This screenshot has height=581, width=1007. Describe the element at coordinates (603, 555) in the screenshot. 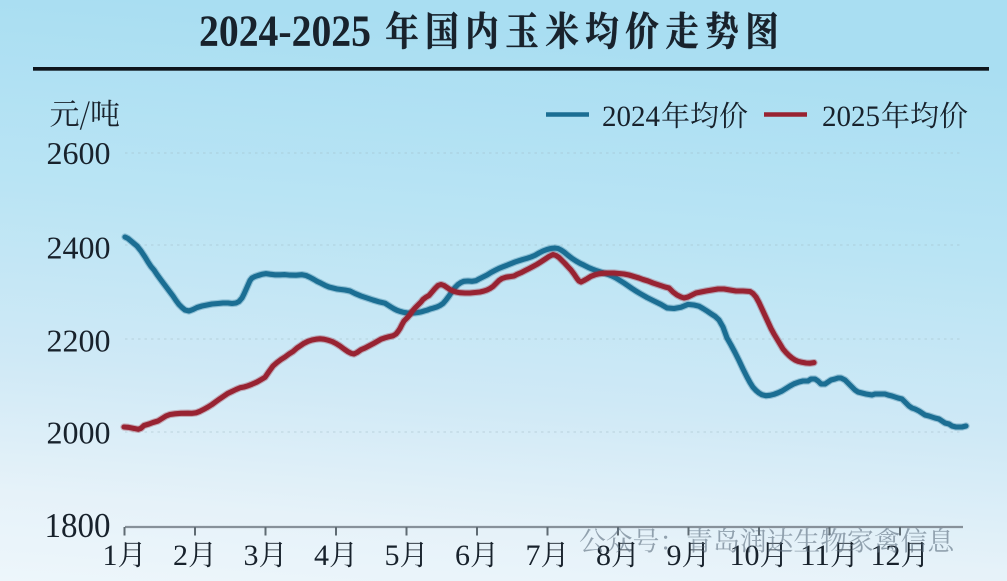

I see `svg-text: 8` at that location.